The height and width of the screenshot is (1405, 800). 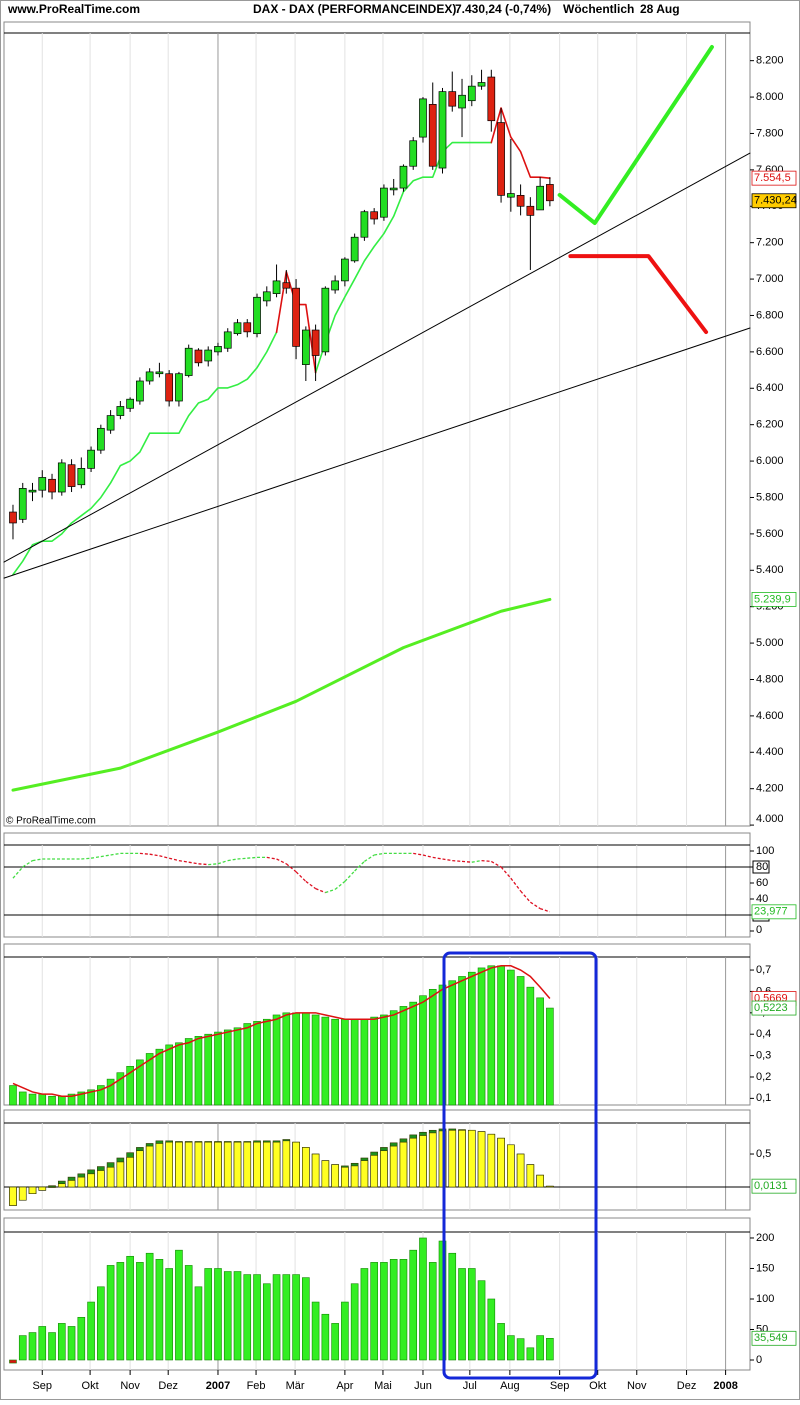 I want to click on x-tick-label: Jul, so click(x=470, y=1386).